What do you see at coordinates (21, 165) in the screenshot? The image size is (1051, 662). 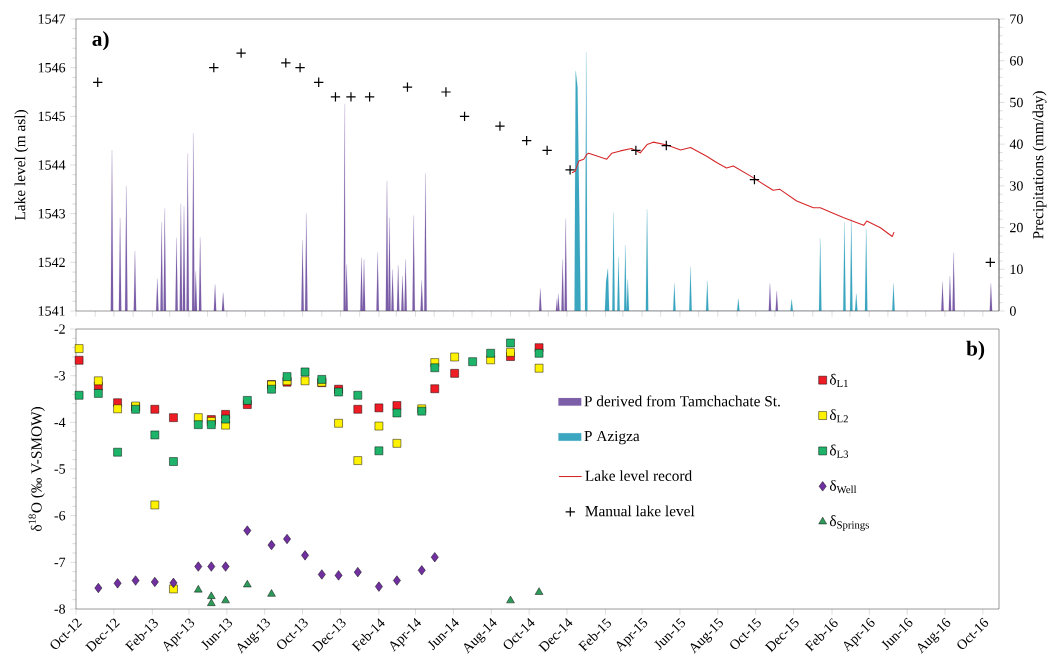 I see `y-axis-title: Lake level (m asl)` at bounding box center [21, 165].